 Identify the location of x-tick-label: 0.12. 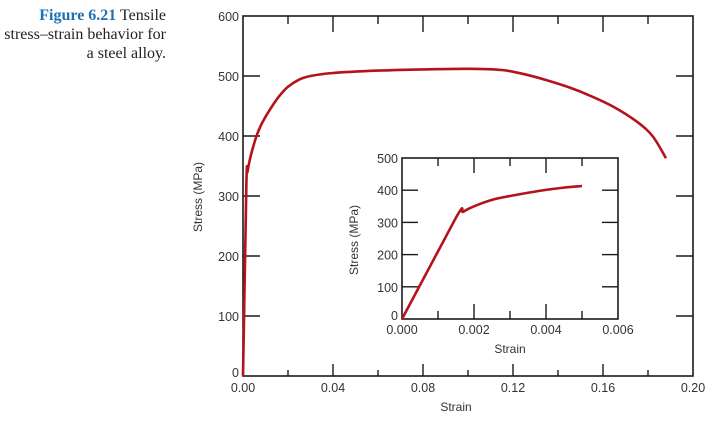
(513, 388).